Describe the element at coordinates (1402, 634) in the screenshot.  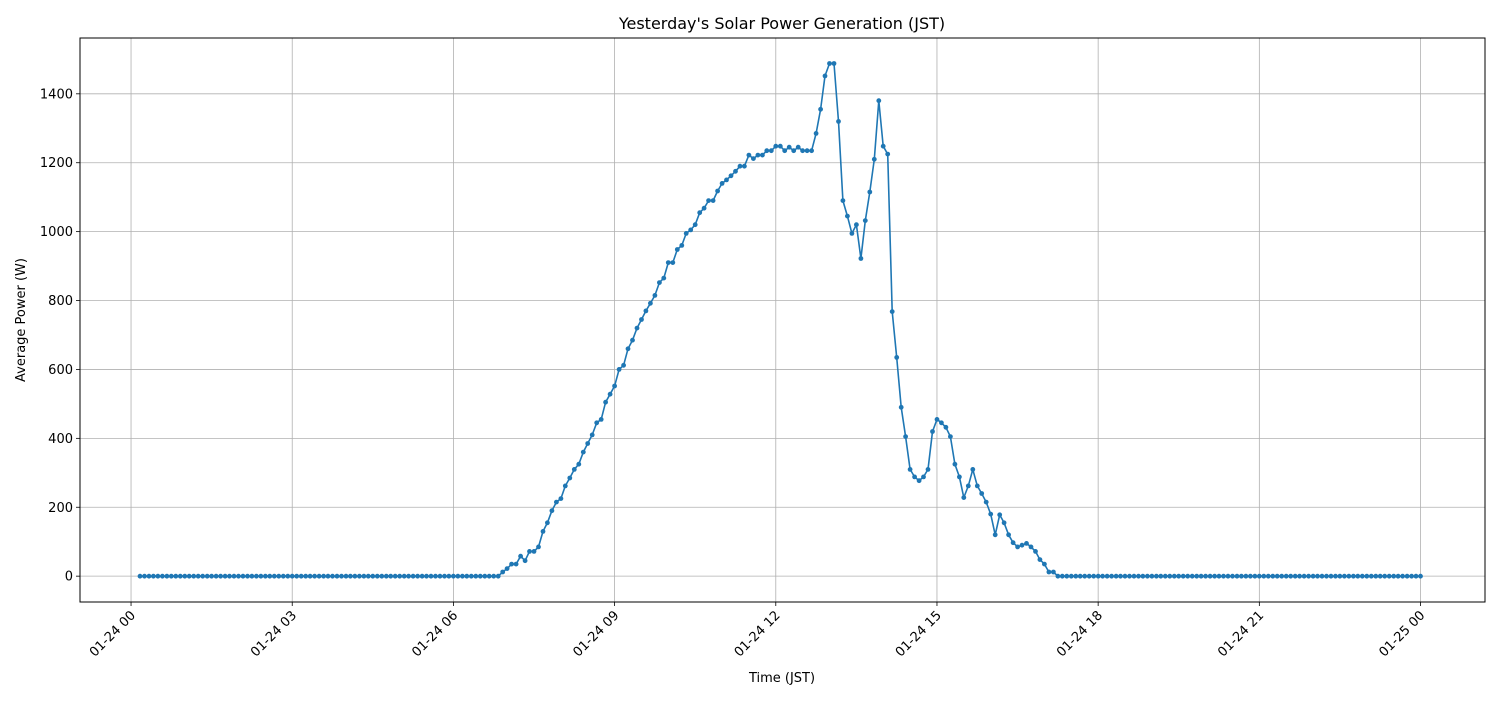
I see `x-tick-label: 01-25 00` at that location.